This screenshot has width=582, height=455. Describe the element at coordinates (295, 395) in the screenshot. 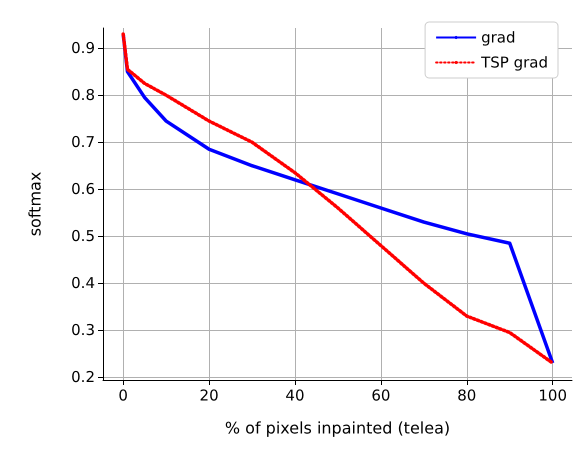

I see `x-tick-label: 40` at that location.